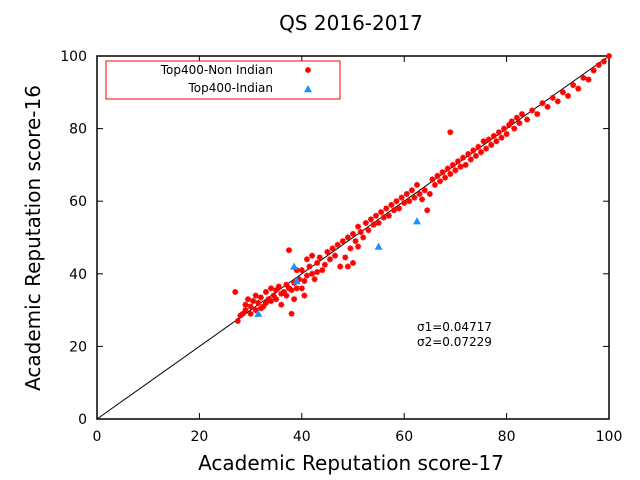  I want to click on legend-box, so click(223, 80).